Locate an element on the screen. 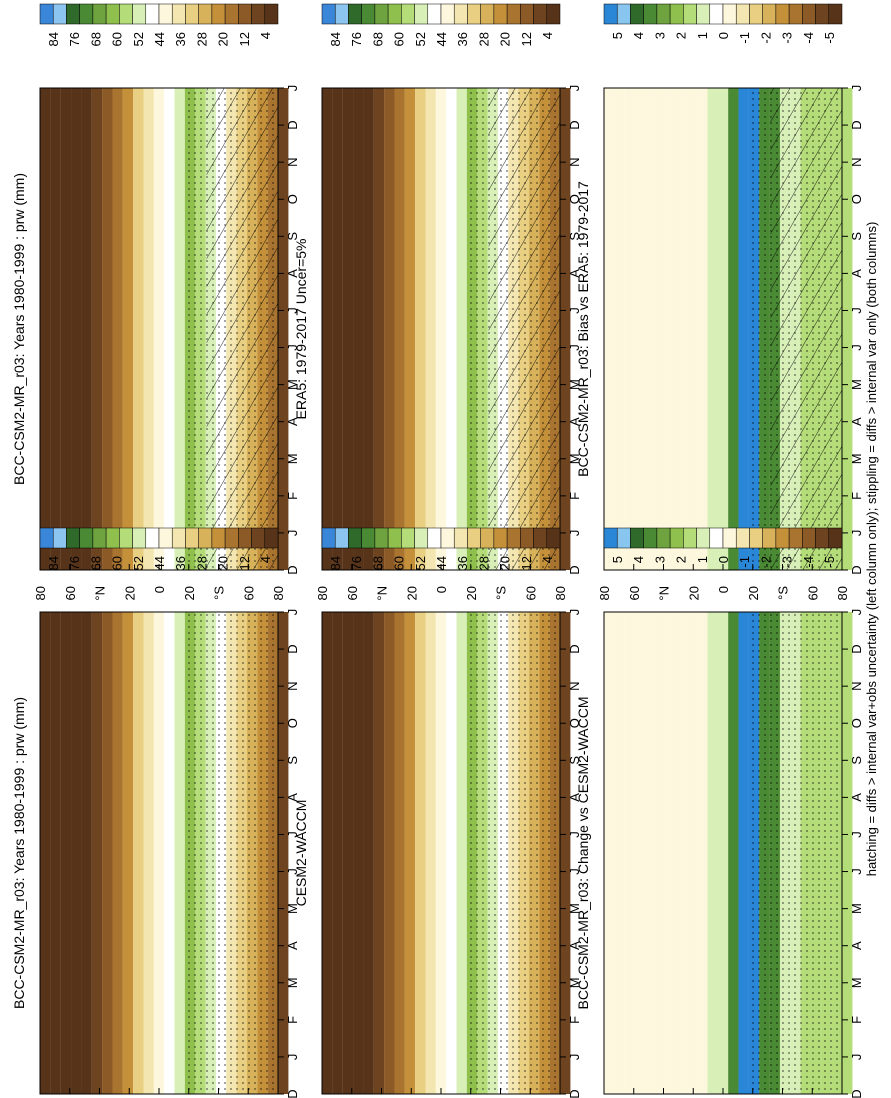 This screenshot has width=891, height=1098. colorbar-label: -3 is located at coordinates (787, 562).